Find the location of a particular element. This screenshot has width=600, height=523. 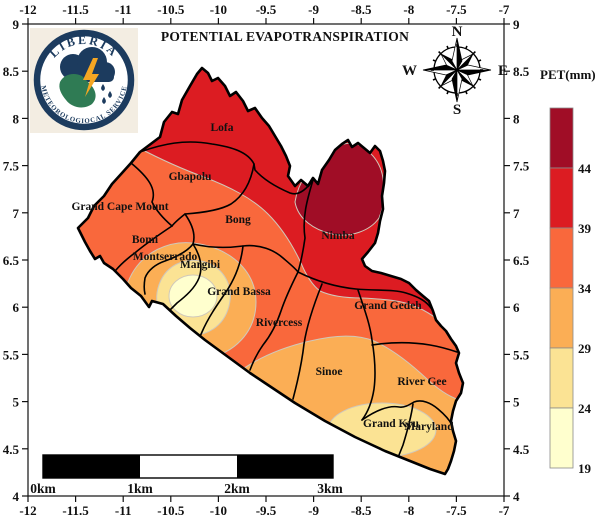

axis-tick-label-bottom: -12 is located at coordinates (27, 510).